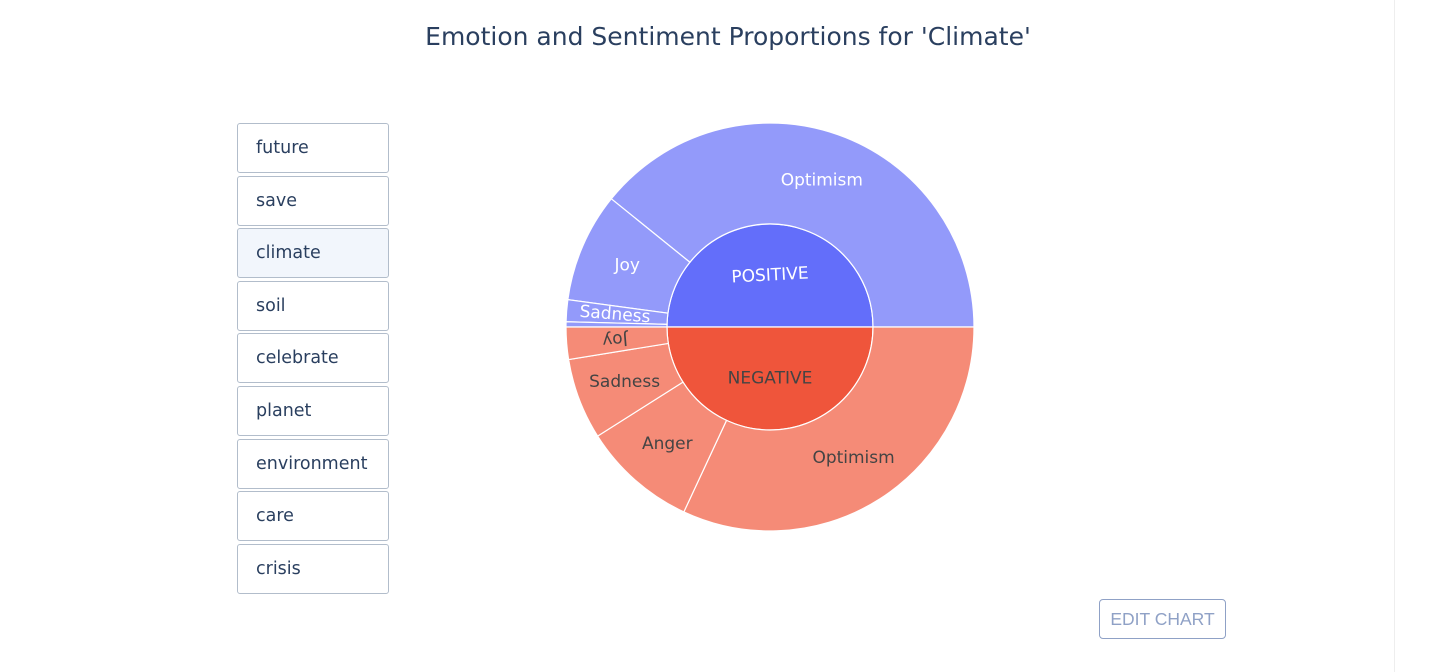 The image size is (1440, 672). I want to click on inner-label-positive: POSITIVE, so click(770, 275).